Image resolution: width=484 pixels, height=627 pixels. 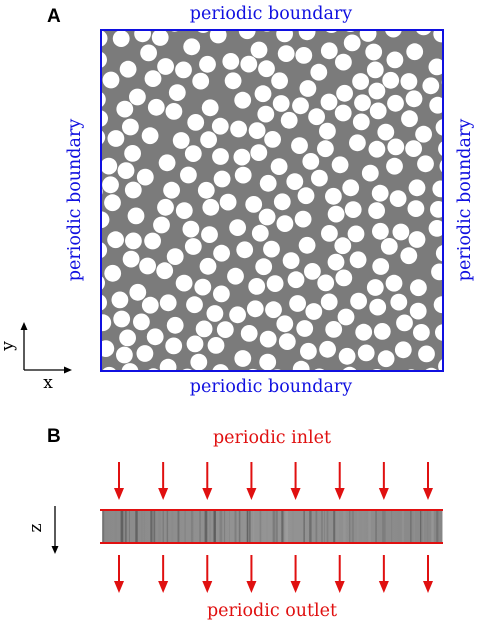 What do you see at coordinates (42, 530) in the screenshot?
I see `z-axis-indicator: z` at bounding box center [42, 530].